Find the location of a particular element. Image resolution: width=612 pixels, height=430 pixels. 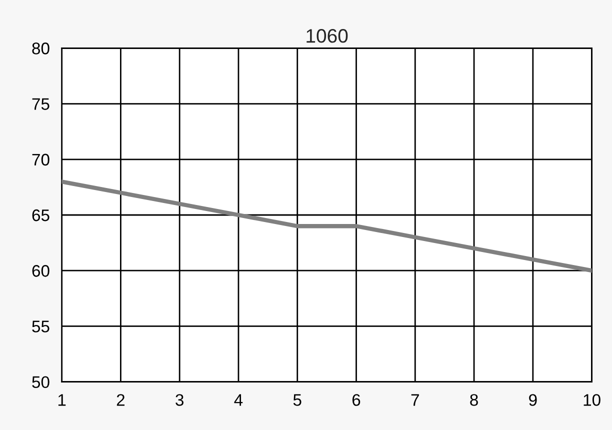

y-tick-label: 55 is located at coordinates (41, 326).